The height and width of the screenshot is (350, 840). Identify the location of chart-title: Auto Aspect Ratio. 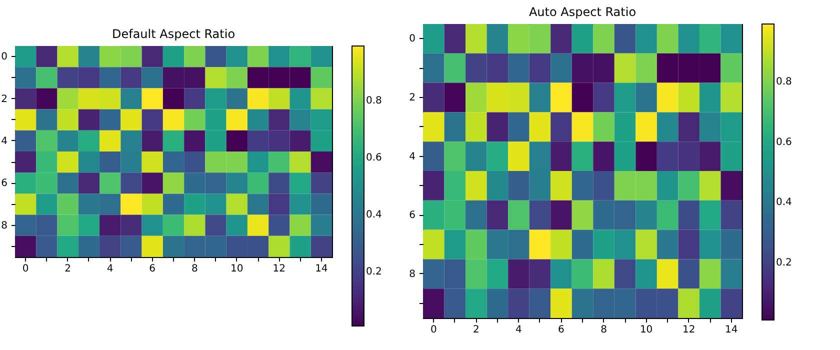
(582, 12).